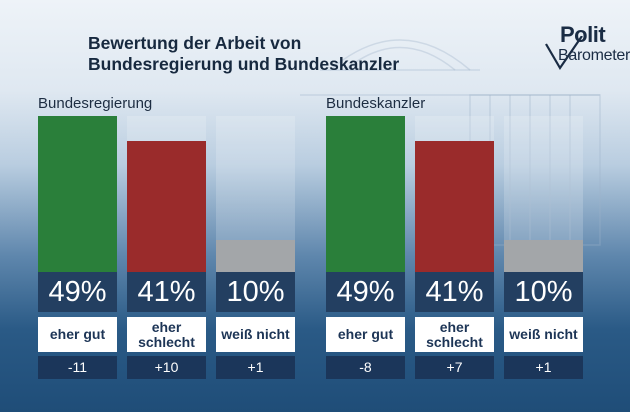 This screenshot has width=630, height=412. What do you see at coordinates (583, 34) in the screenshot?
I see `logo-text-top: Polit` at bounding box center [583, 34].